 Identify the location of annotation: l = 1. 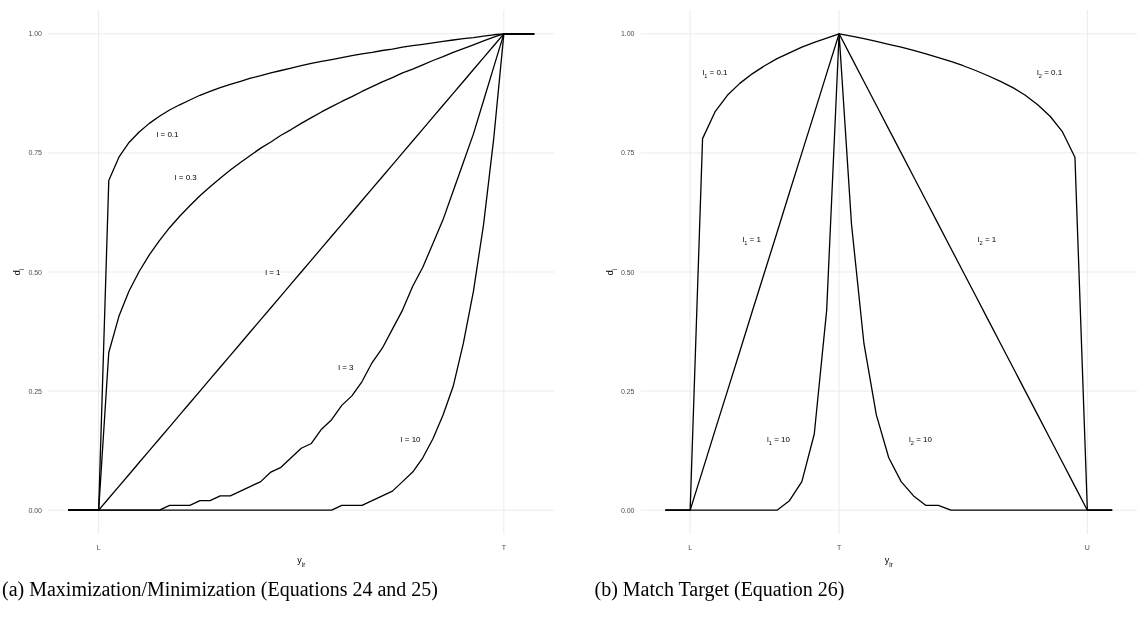
(273, 272).